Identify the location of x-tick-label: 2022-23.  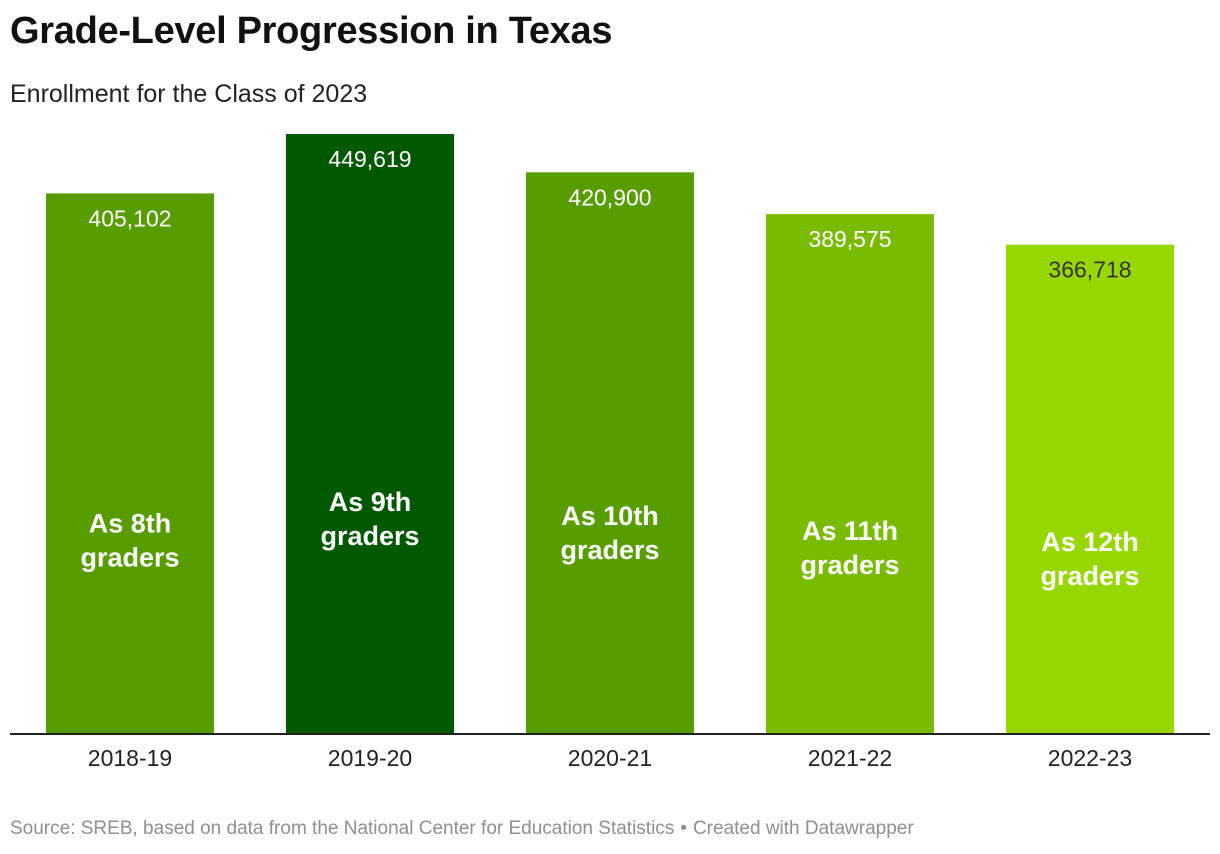
(1090, 758).